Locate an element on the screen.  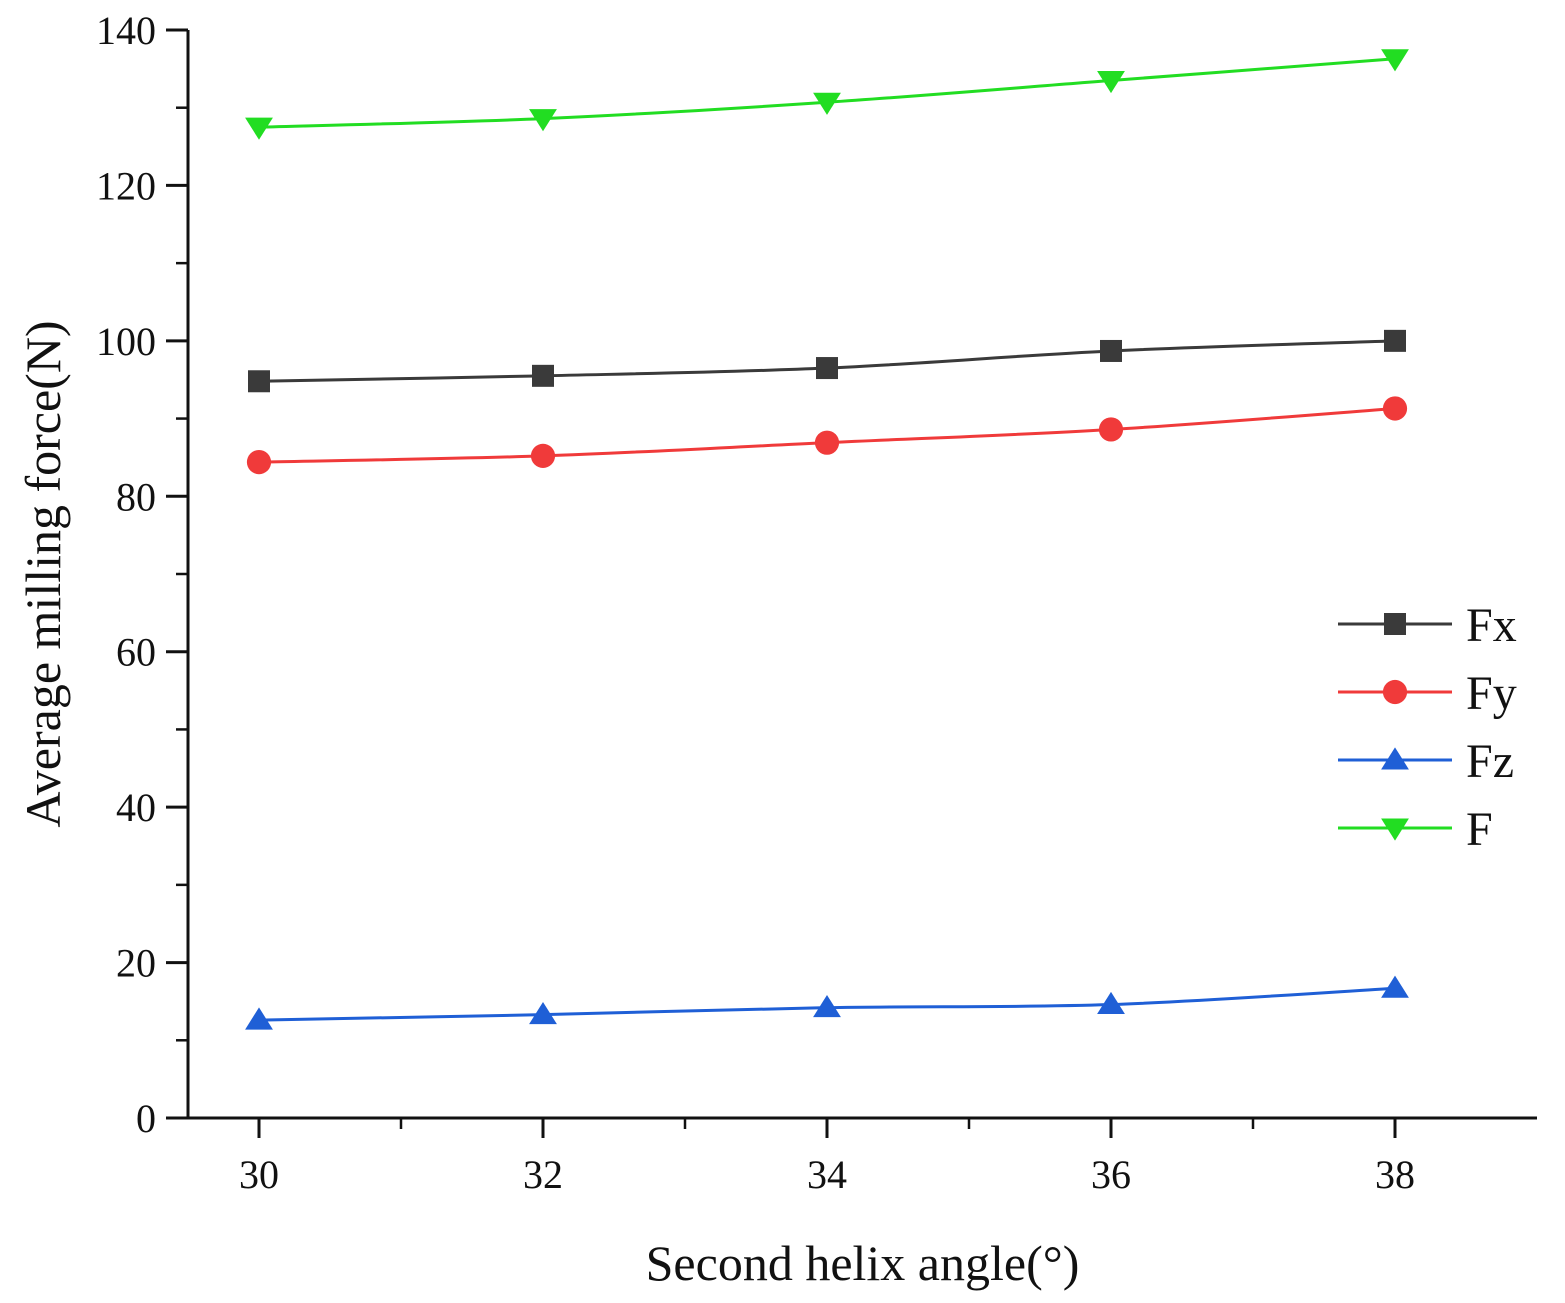
series-fz is located at coordinates (827, 1002).